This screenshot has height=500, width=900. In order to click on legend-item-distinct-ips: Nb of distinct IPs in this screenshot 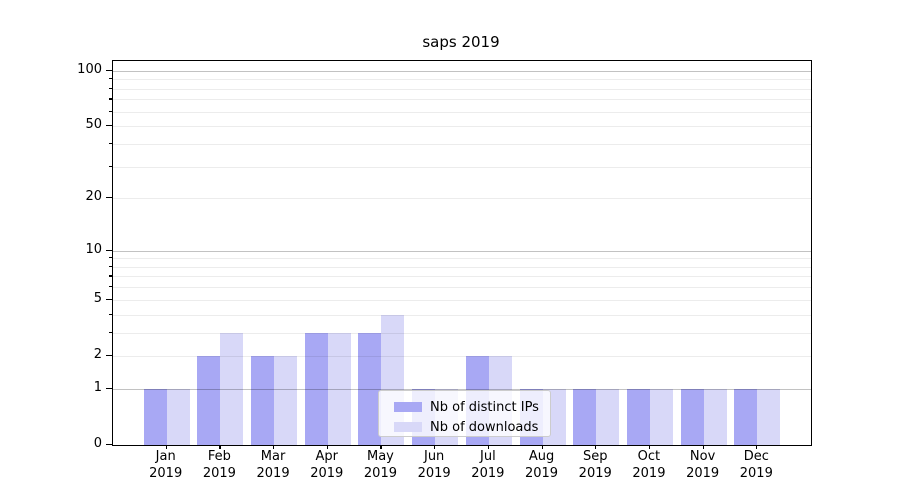, I will do `click(472, 407)`.